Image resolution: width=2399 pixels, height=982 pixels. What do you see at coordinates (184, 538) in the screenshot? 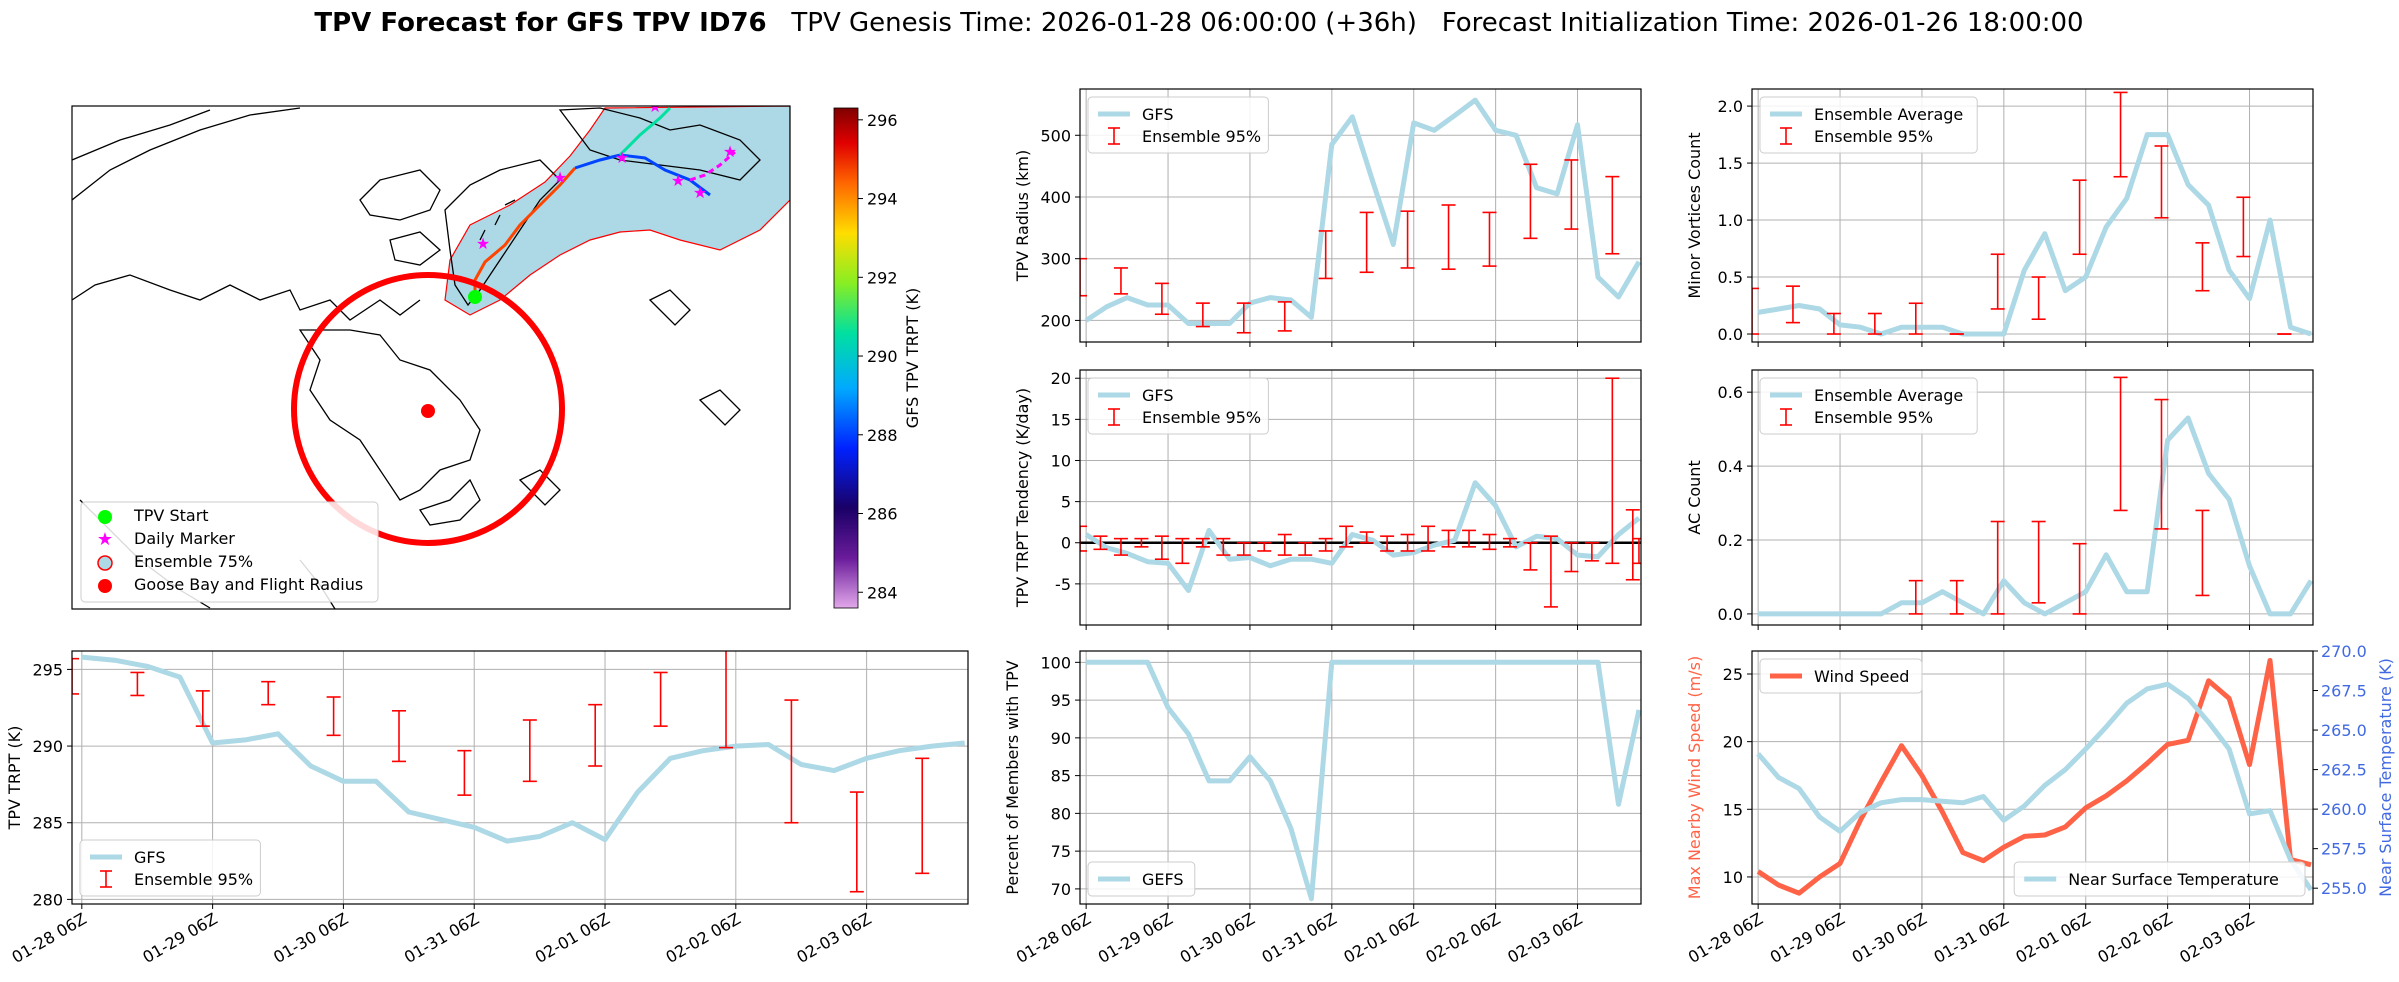
I see `legend-label: Daily Marker` at bounding box center [184, 538].